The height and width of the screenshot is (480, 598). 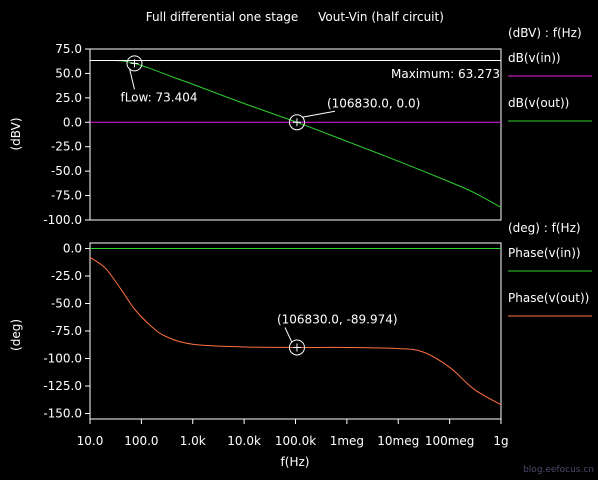 I want to click on magnitude-legend-label-1: dB(v(out)), so click(x=538, y=103).